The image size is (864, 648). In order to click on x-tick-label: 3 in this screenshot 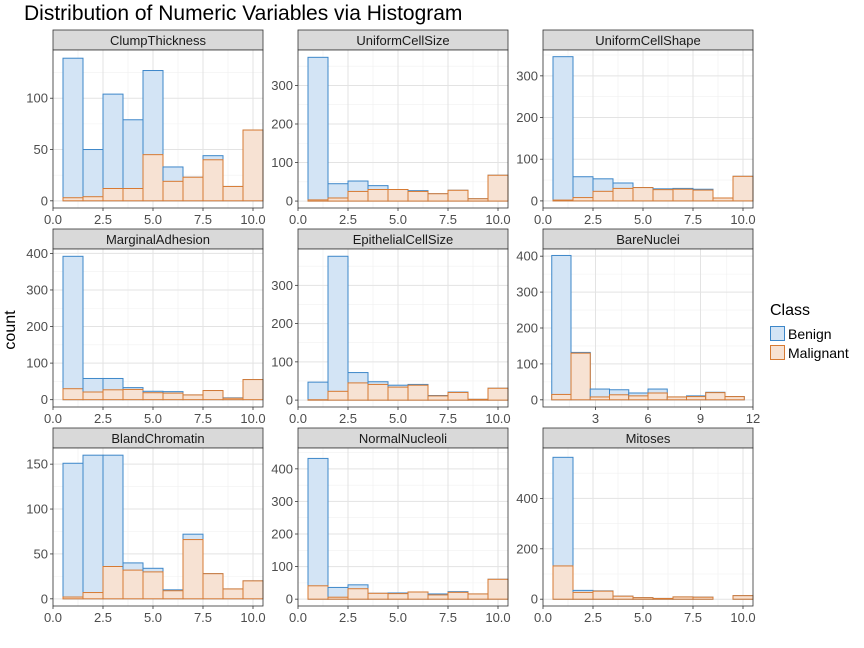, I will do `click(595, 418)`.